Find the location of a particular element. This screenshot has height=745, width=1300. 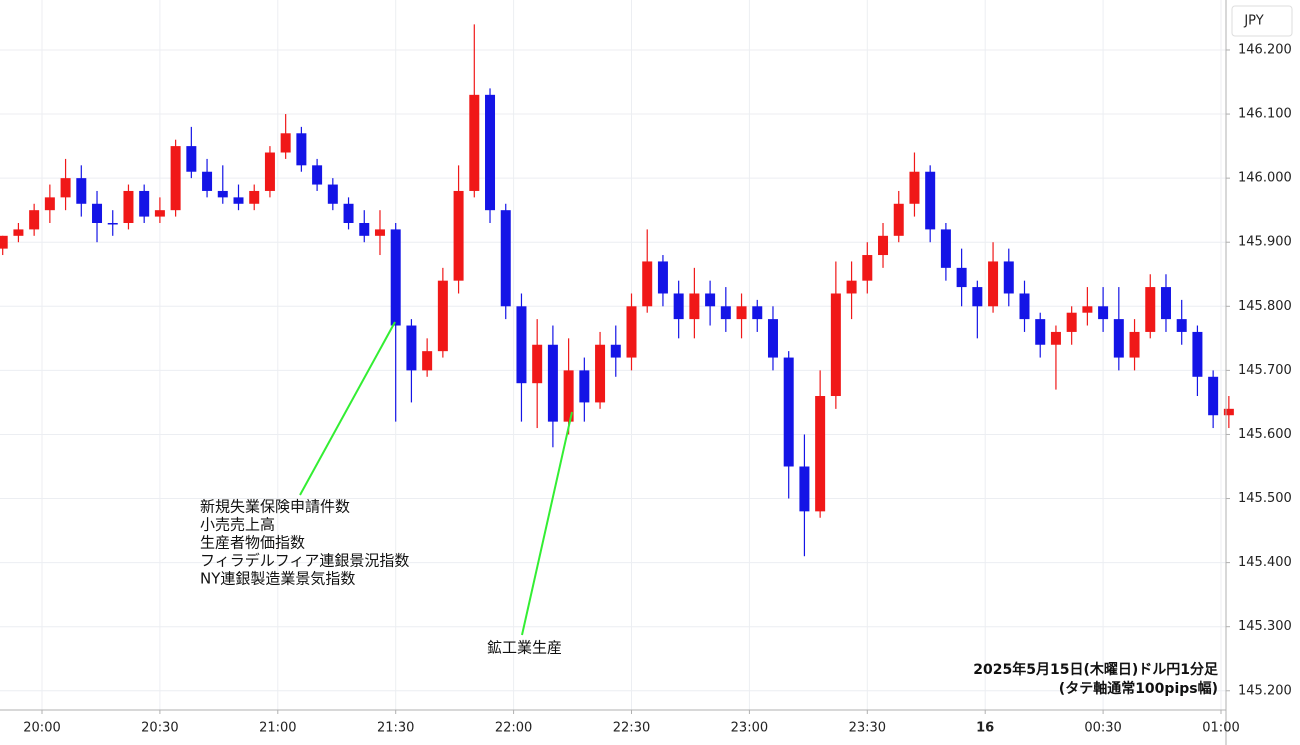

currency-box is located at coordinates (1262, 21).